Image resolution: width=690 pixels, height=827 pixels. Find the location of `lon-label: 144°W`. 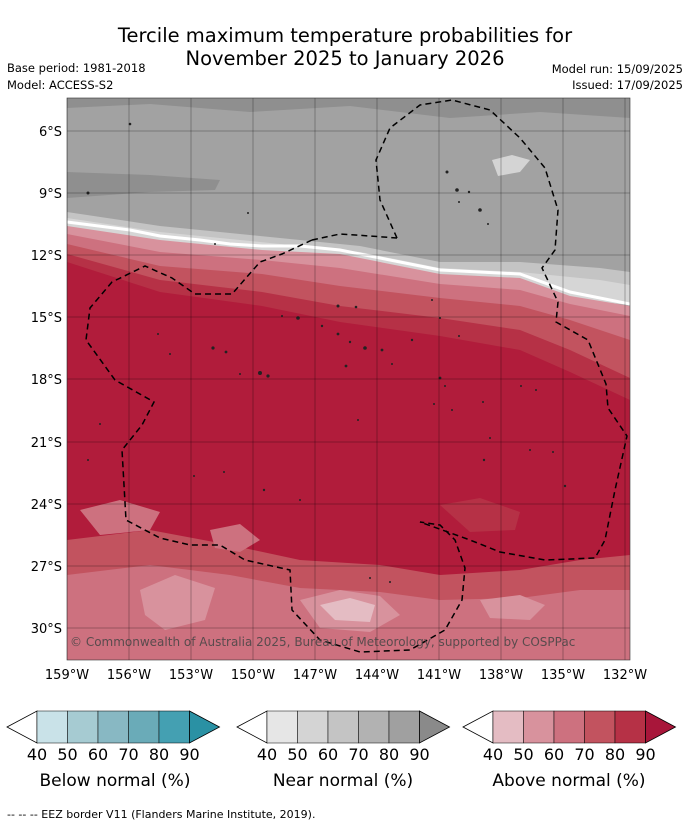

lon-label: 144°W is located at coordinates (377, 675).